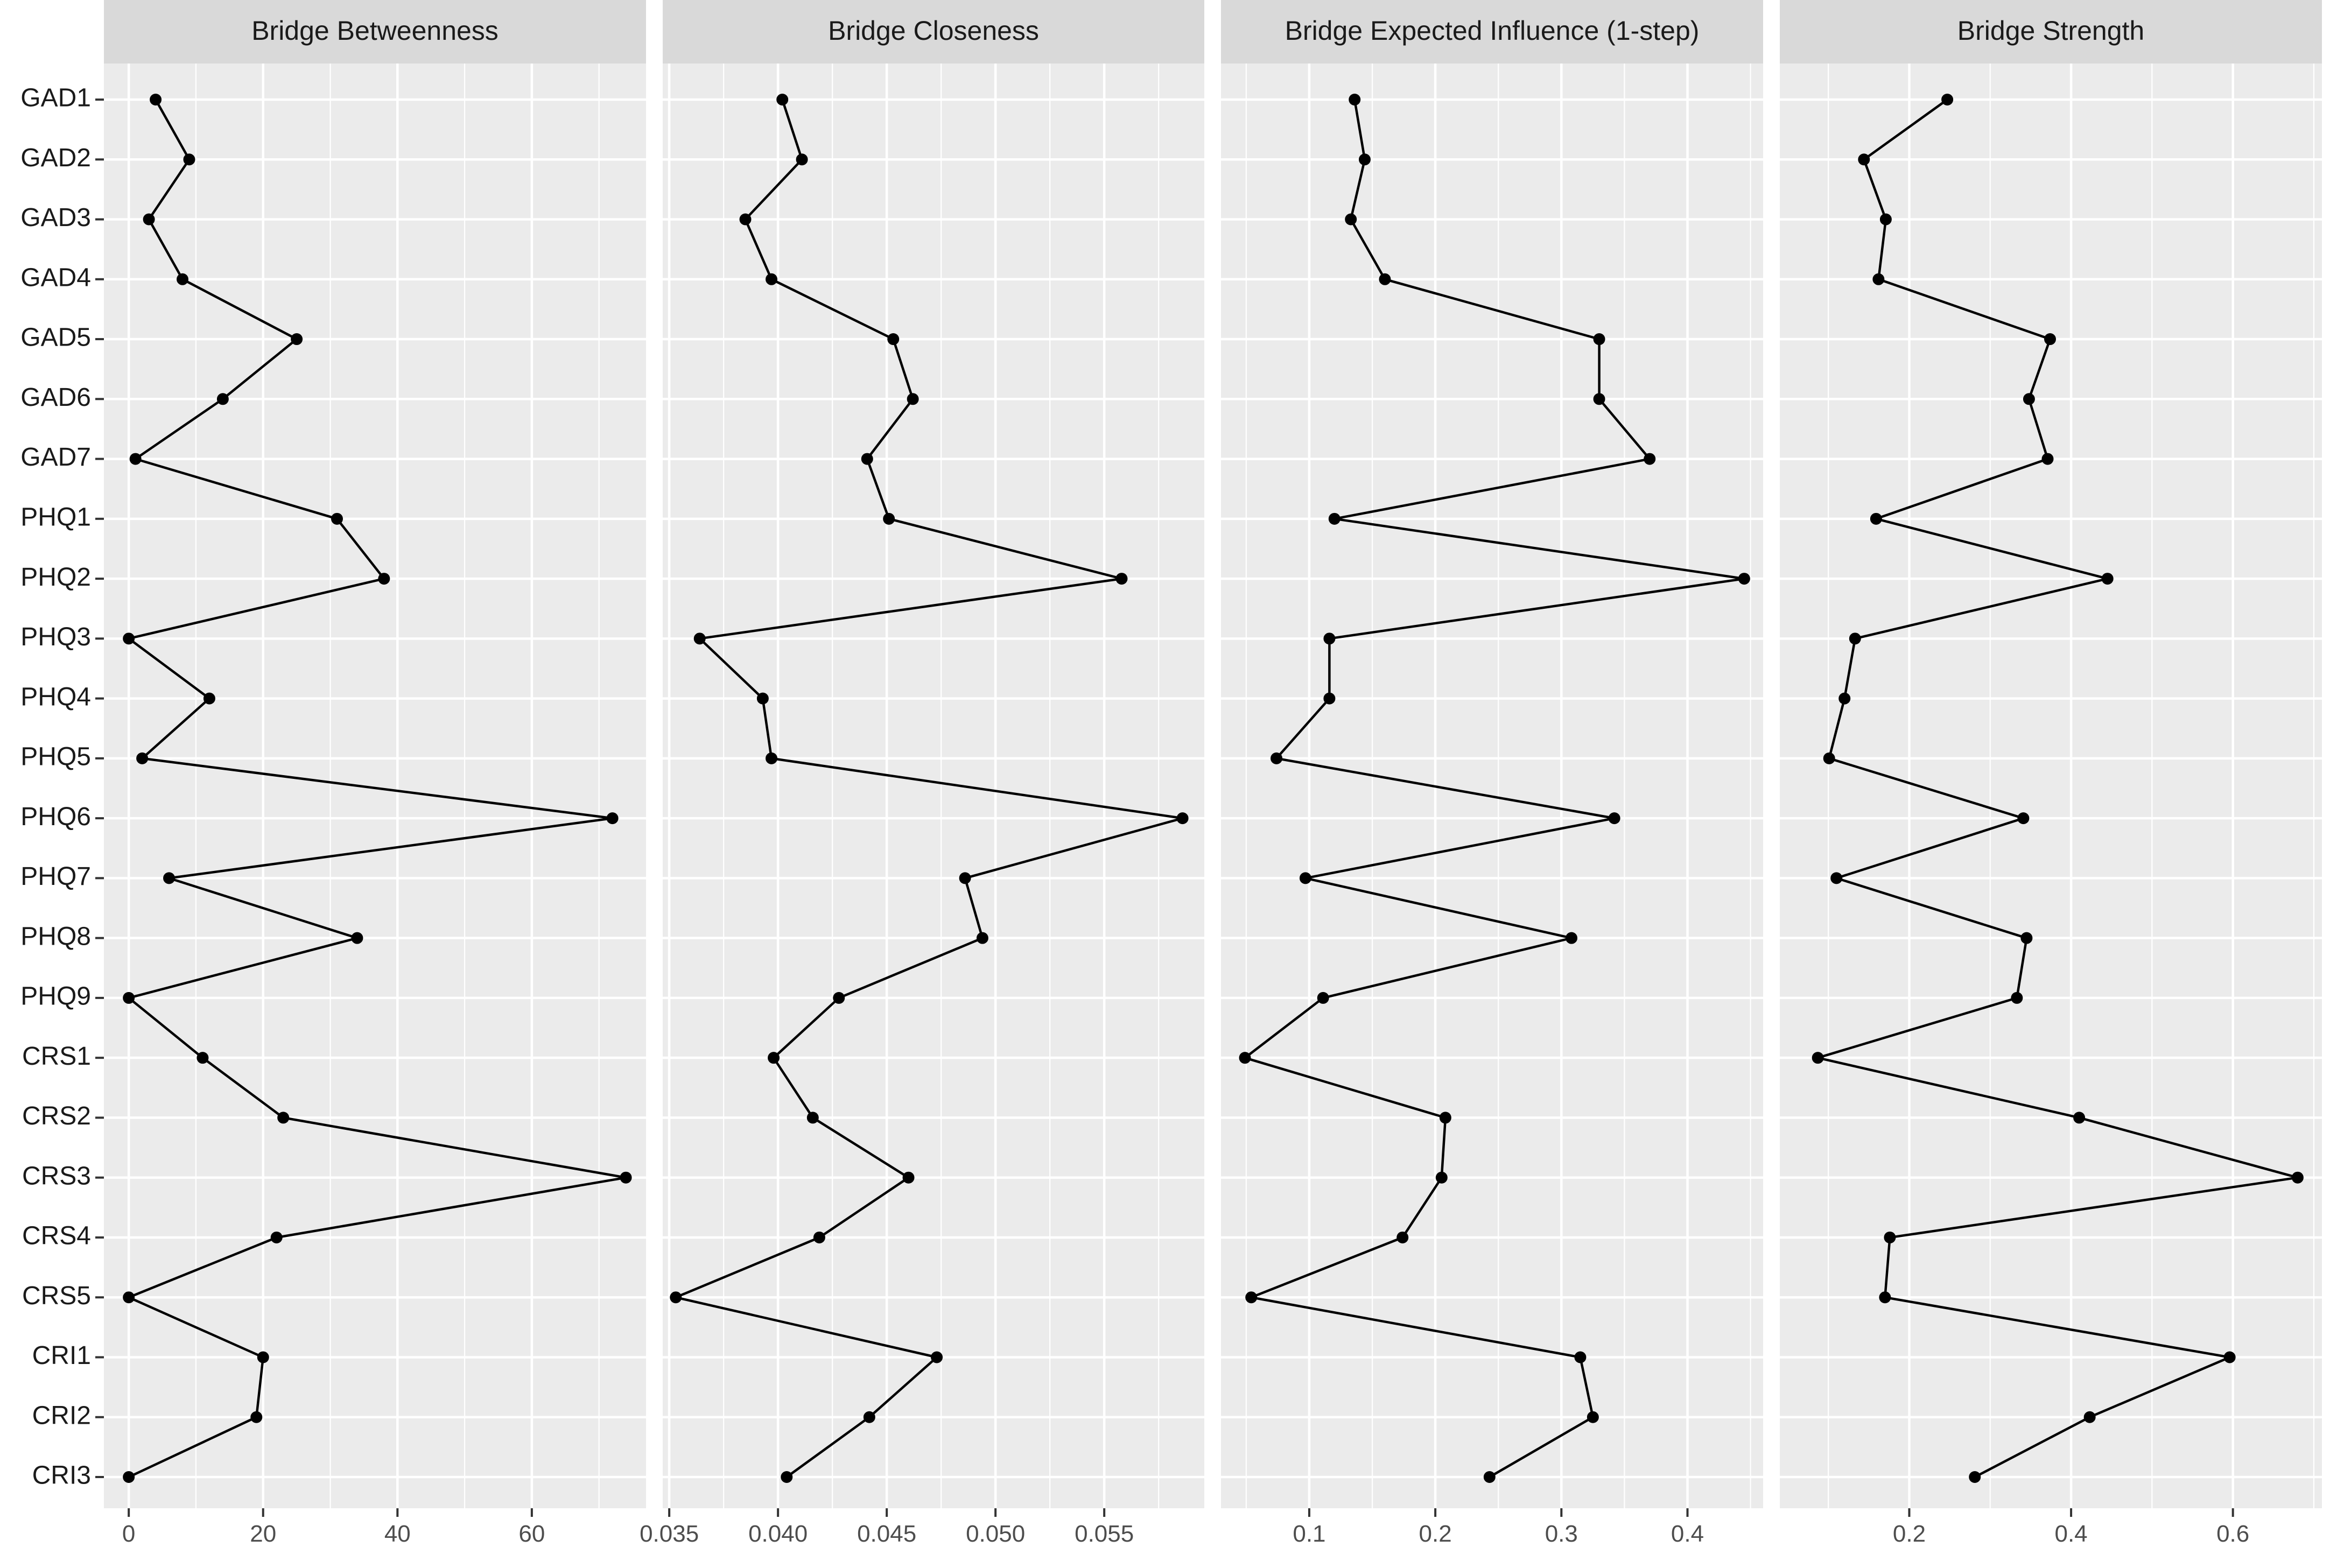 The image size is (2330, 1568). I want to click on x-tick-label: 20, so click(263, 1534).